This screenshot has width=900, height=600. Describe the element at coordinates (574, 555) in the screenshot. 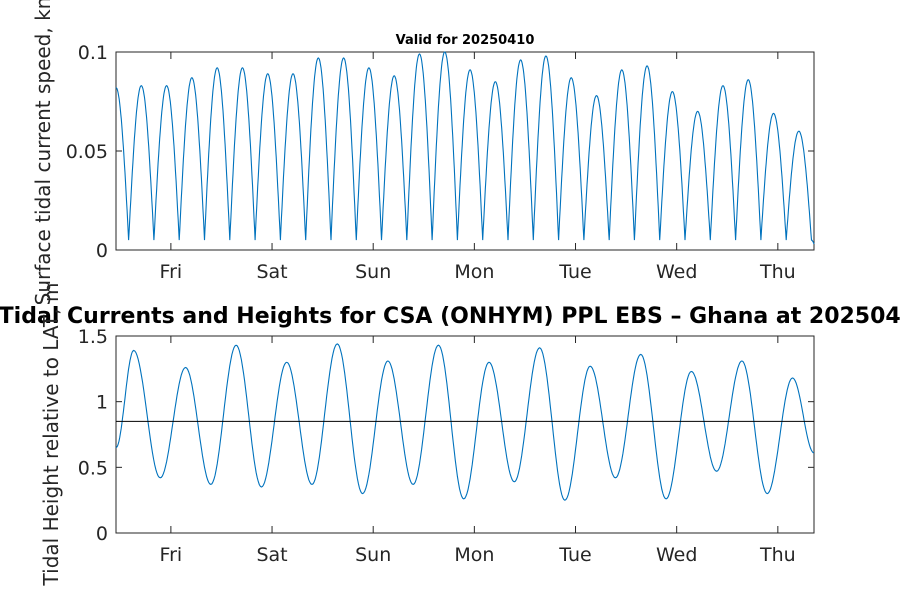

I see `bottom-xtick-label: Tue` at that location.